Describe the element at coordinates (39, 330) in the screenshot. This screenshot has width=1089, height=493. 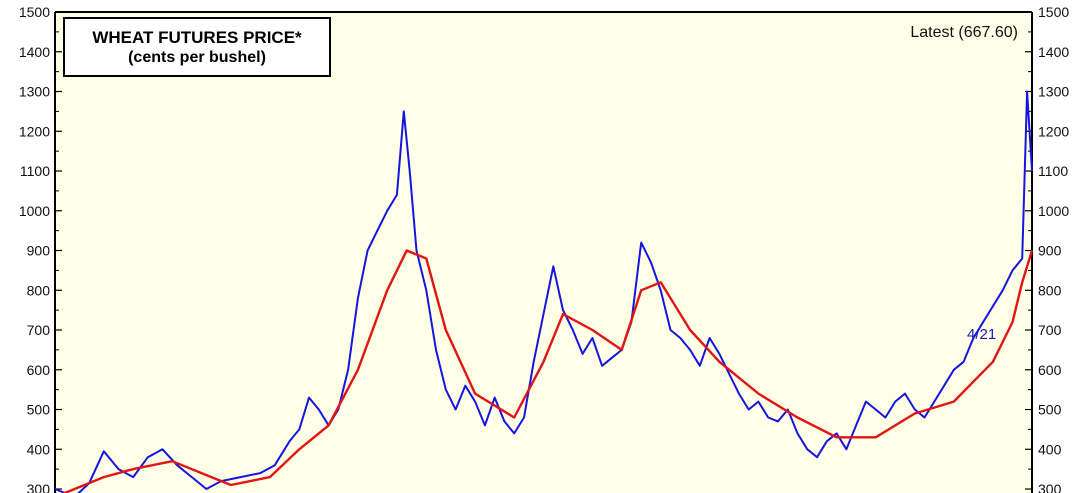
I see `y-tick-label-left: 700` at that location.